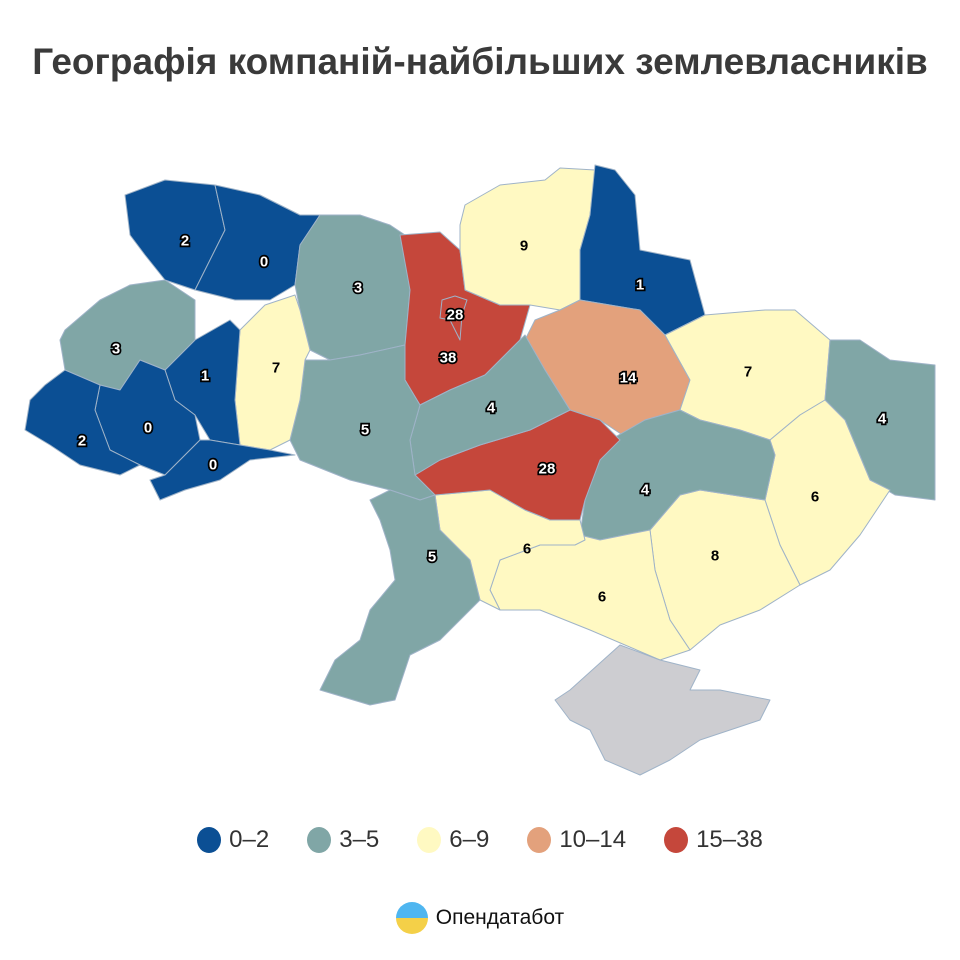 The width and height of the screenshot is (960, 960). I want to click on region-no-data, so click(662, 710).